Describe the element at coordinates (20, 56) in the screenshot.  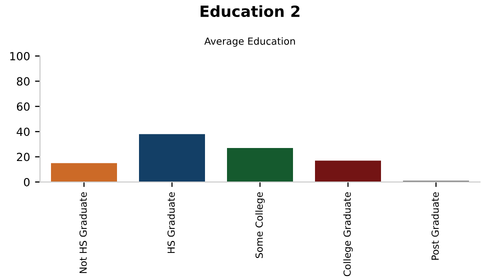
I see `y-tick-label: 100` at that location.